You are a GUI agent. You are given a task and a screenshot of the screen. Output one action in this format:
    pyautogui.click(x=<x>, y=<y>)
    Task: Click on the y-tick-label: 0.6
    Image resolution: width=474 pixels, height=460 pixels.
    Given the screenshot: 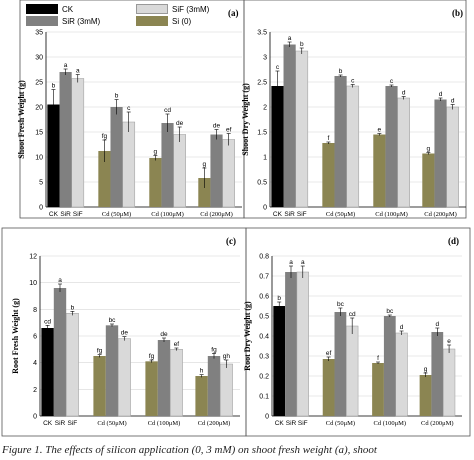 What is the action you would take?
    pyautogui.click(x=264, y=297)
    